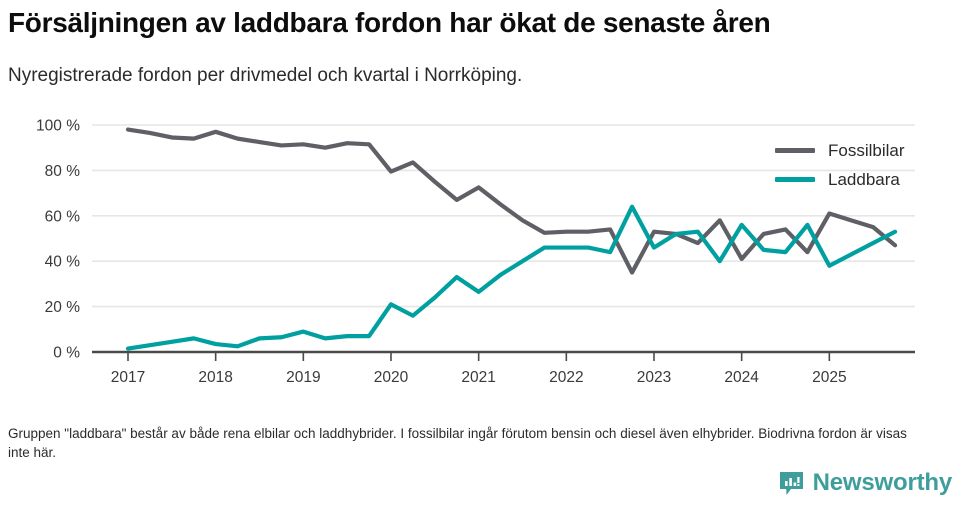  I want to click on x-axis-tick-label: 2020, so click(391, 377).